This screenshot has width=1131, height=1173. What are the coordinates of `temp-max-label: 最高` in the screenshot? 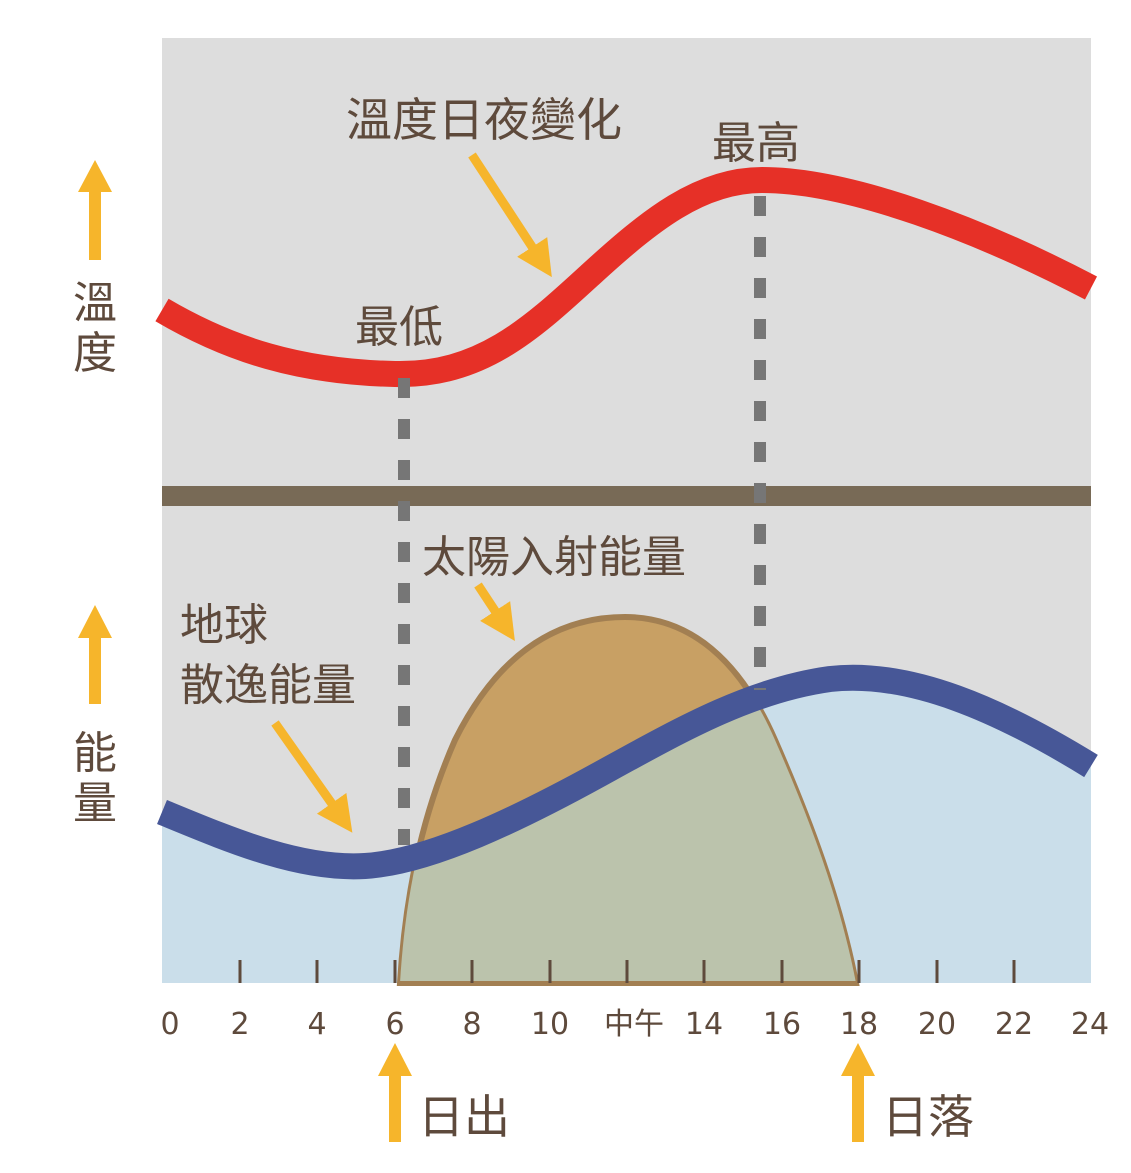 It's located at (756, 143).